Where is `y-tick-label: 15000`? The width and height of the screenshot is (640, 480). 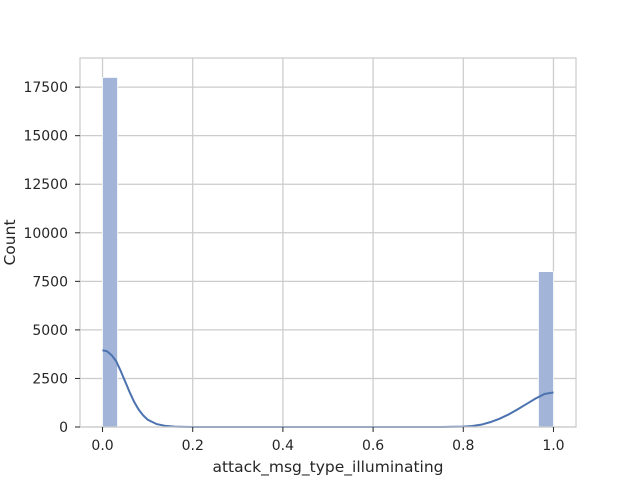 y-tick-label: 15000 is located at coordinates (45, 137).